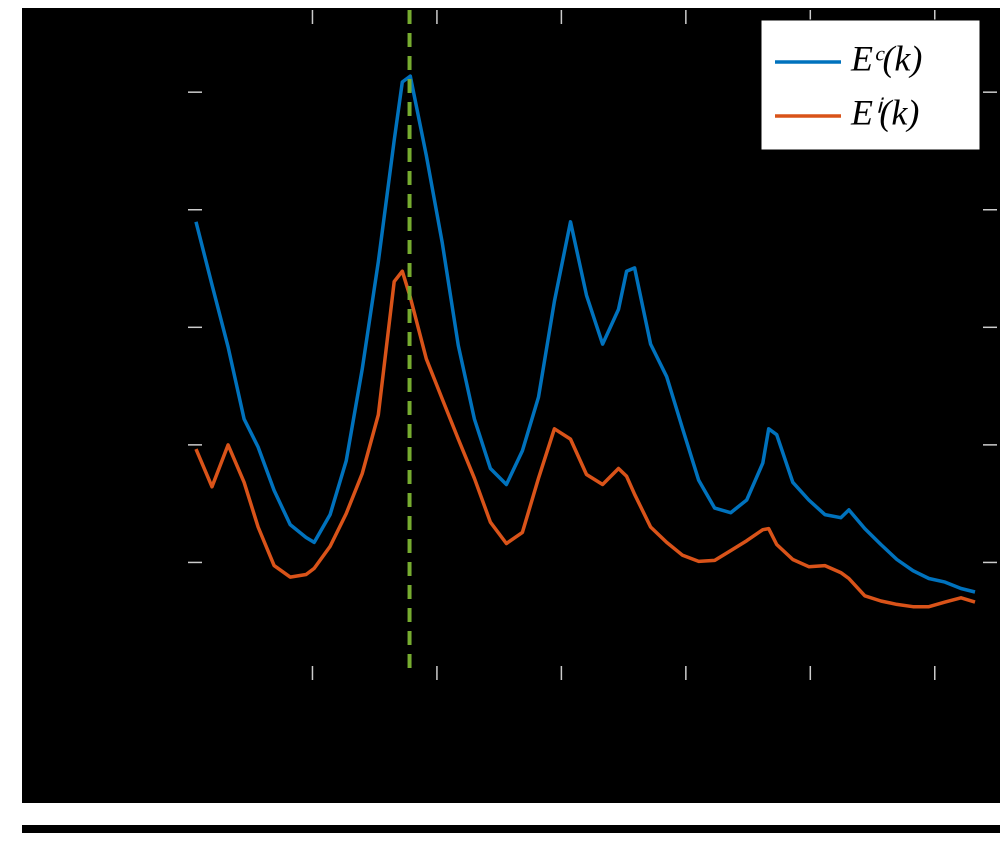 Image resolution: width=1007 pixels, height=855 pixels. I want to click on x-tick-label: 6, so click(934, 701).